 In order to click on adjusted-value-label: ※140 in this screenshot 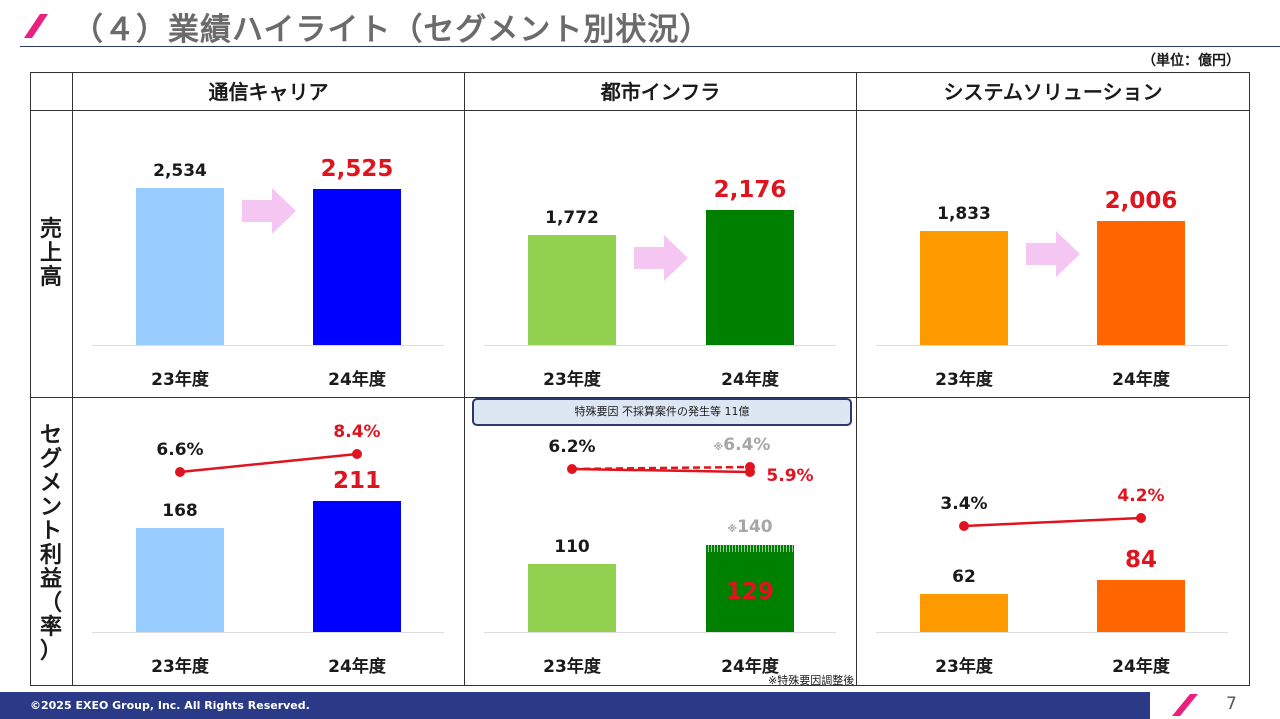, I will do `click(749, 527)`.